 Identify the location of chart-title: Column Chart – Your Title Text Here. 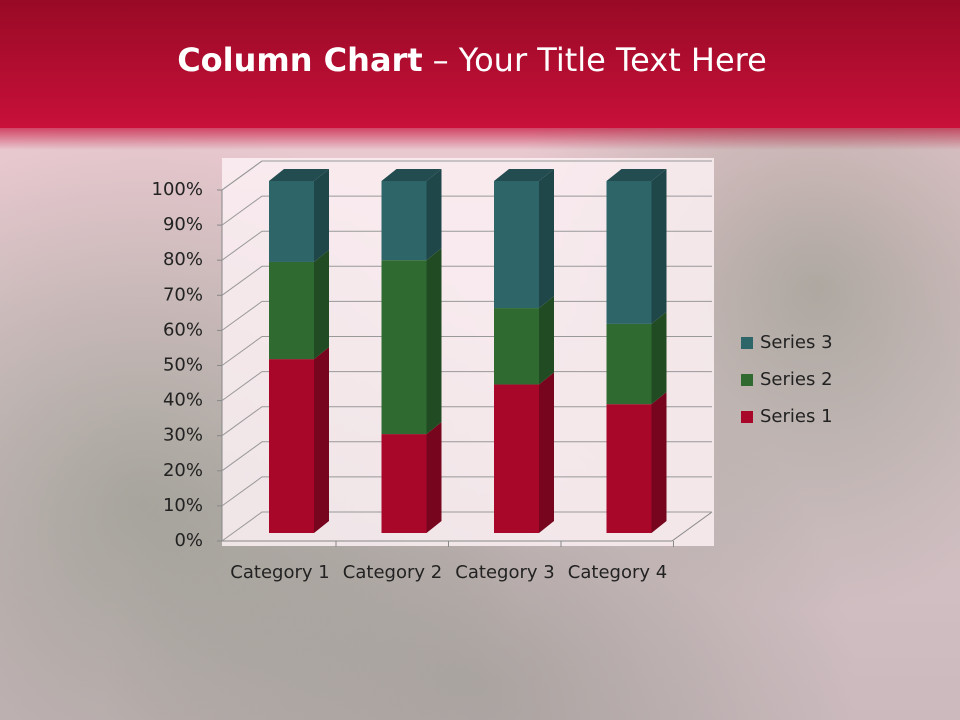
(472, 60).